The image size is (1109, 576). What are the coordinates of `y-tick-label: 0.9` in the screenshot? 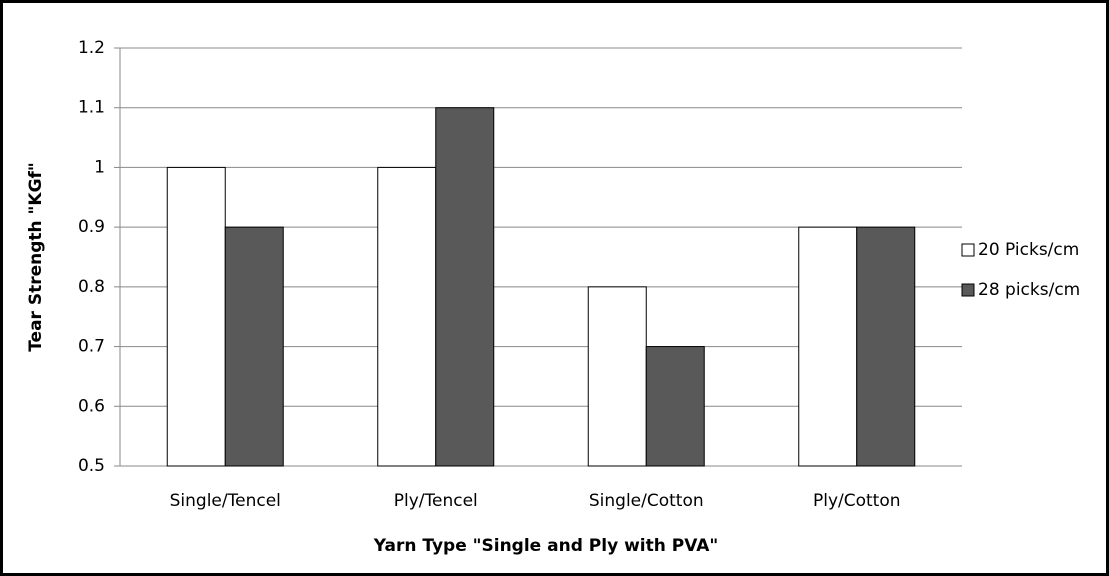 It's located at (91, 227).